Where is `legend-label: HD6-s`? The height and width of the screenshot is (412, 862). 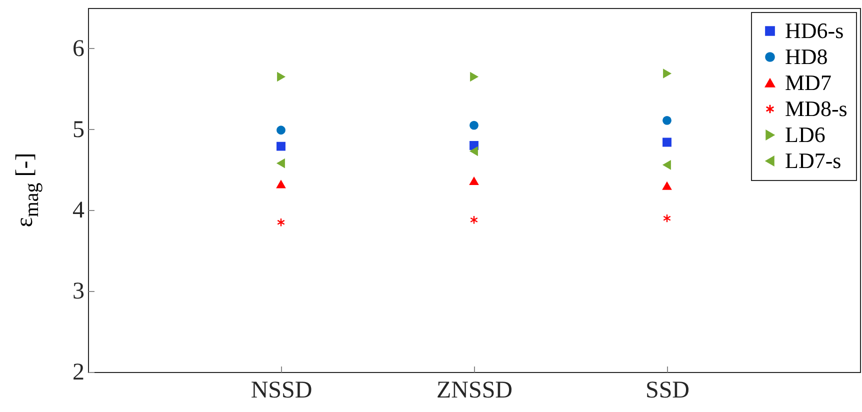
legend-label: HD6-s is located at coordinates (814, 30).